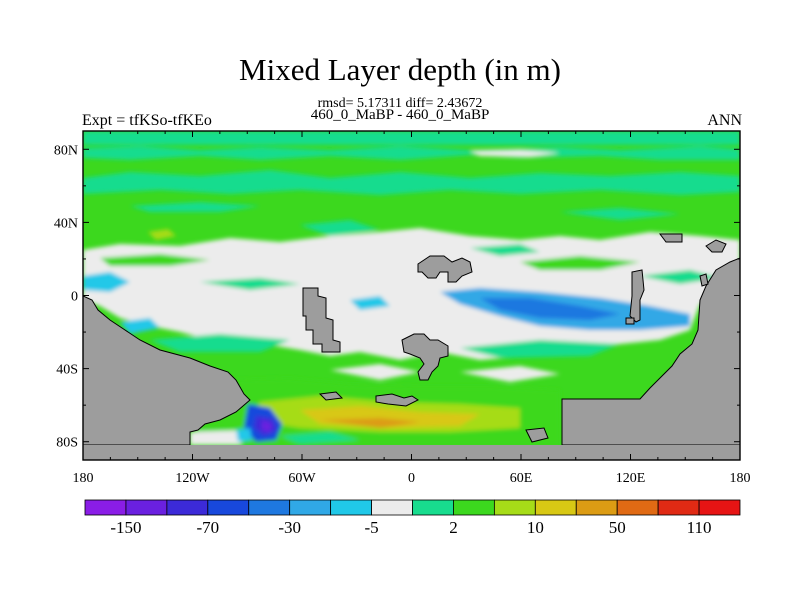  I want to click on colorbar-label: -150, so click(125, 527).